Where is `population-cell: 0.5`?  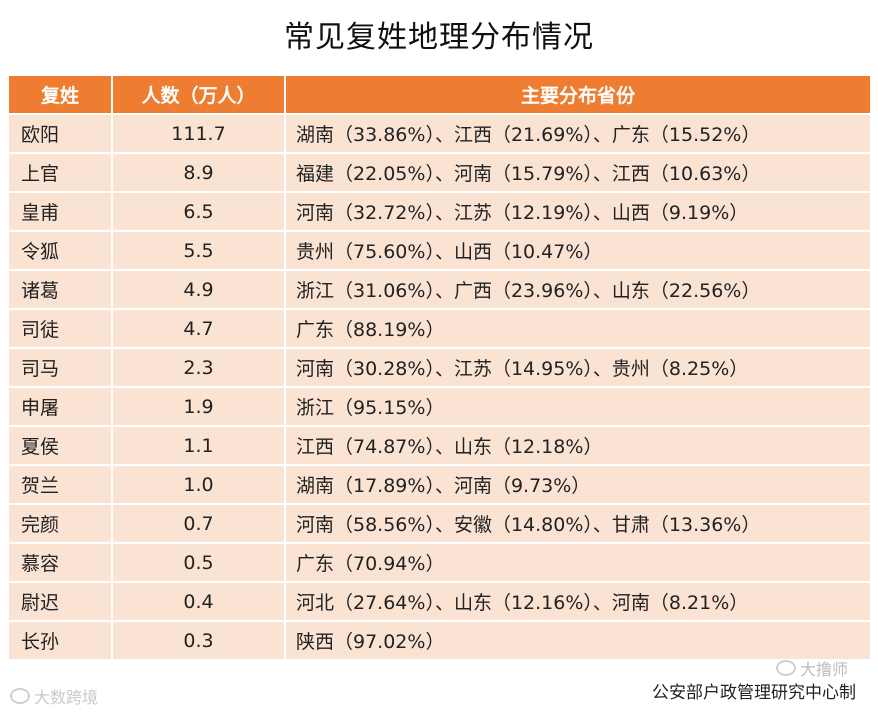 population-cell: 0.5 is located at coordinates (199, 562).